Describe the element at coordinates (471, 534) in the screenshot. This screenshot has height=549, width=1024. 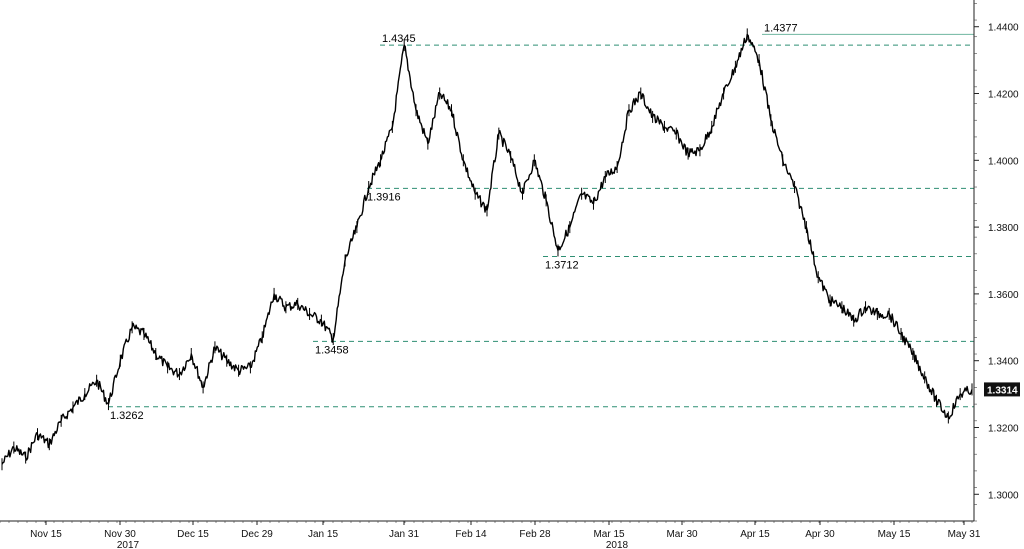
I see `x-tick-label: Feb 14` at that location.